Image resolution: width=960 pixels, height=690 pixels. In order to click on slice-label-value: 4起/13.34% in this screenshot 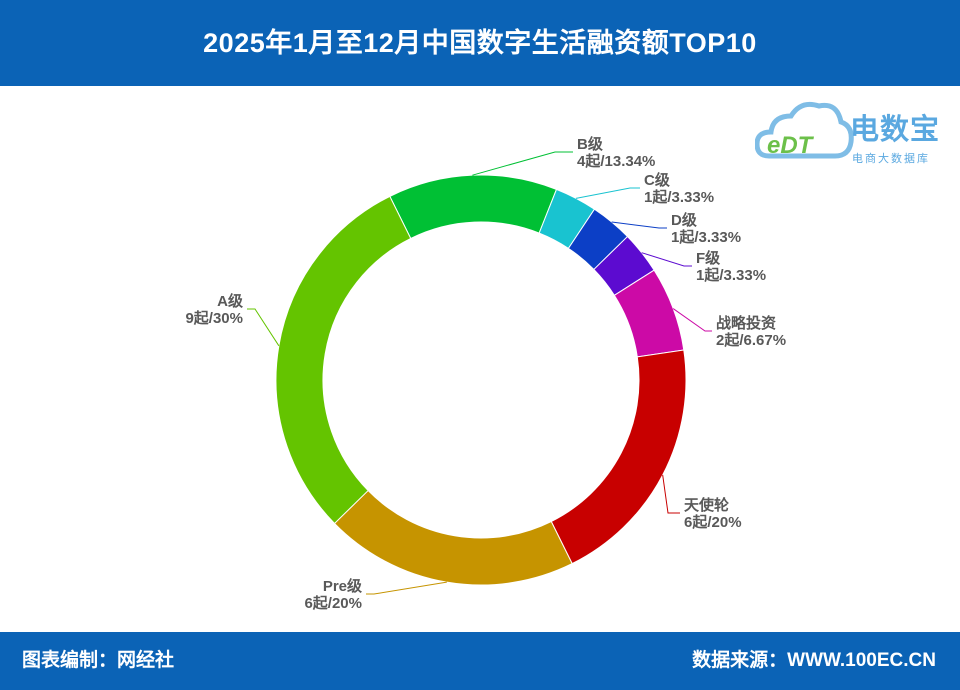, I will do `click(616, 161)`.